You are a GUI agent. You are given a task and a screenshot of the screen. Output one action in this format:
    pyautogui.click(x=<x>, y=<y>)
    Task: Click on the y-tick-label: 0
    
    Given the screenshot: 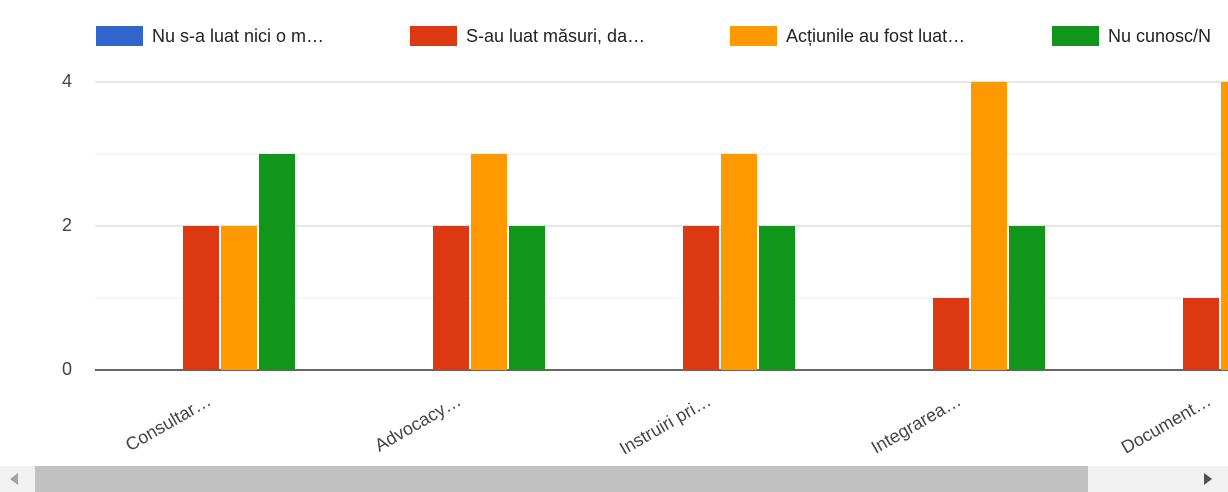 What is the action you would take?
    pyautogui.click(x=67, y=369)
    